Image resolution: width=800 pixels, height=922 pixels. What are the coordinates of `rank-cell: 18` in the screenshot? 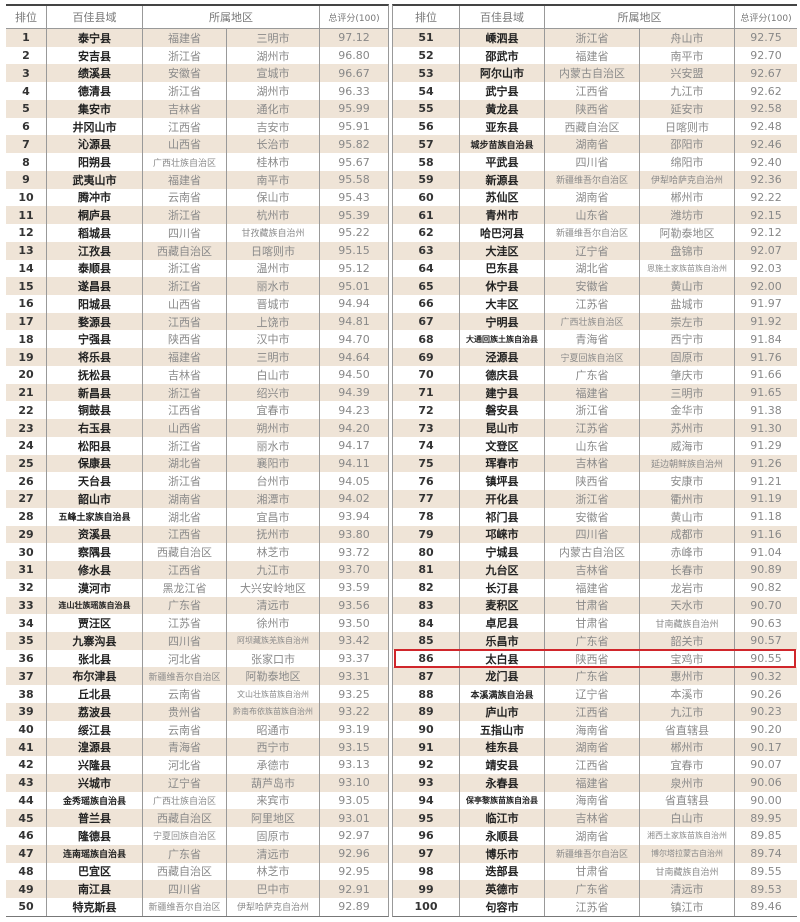 It's located at (26, 339).